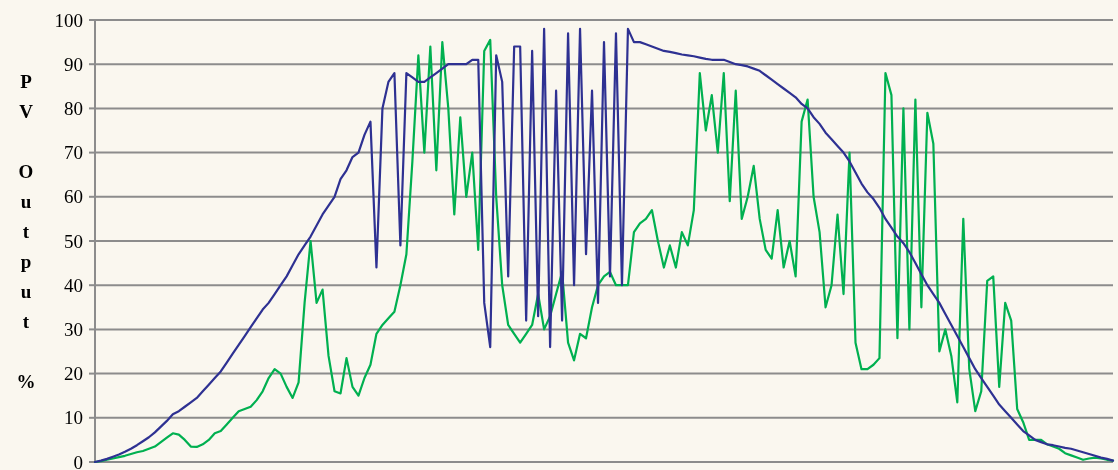 The image size is (1118, 470). I want to click on y-tick-label: 0, so click(78, 460).